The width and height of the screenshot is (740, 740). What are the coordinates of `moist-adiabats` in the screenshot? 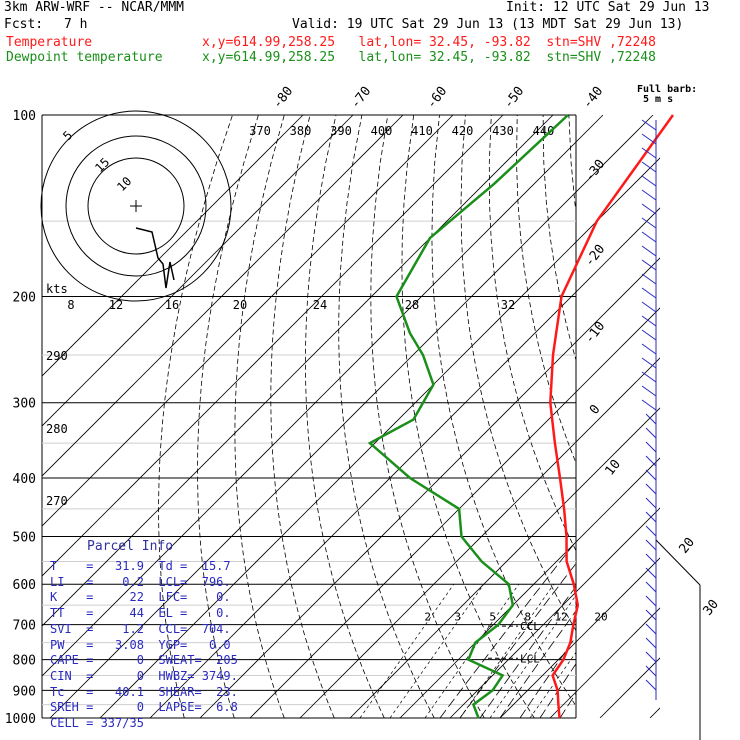 It's located at (507, 629).